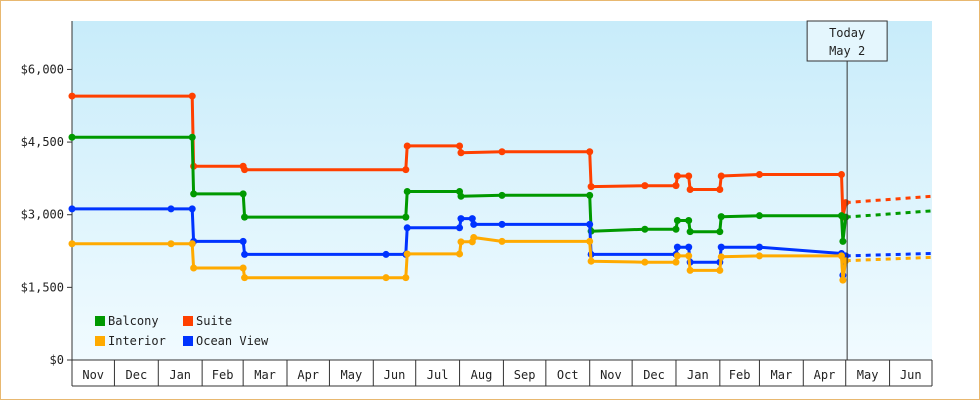 The height and width of the screenshot is (404, 980). I want to click on legend-label: Balcony, so click(133, 321).